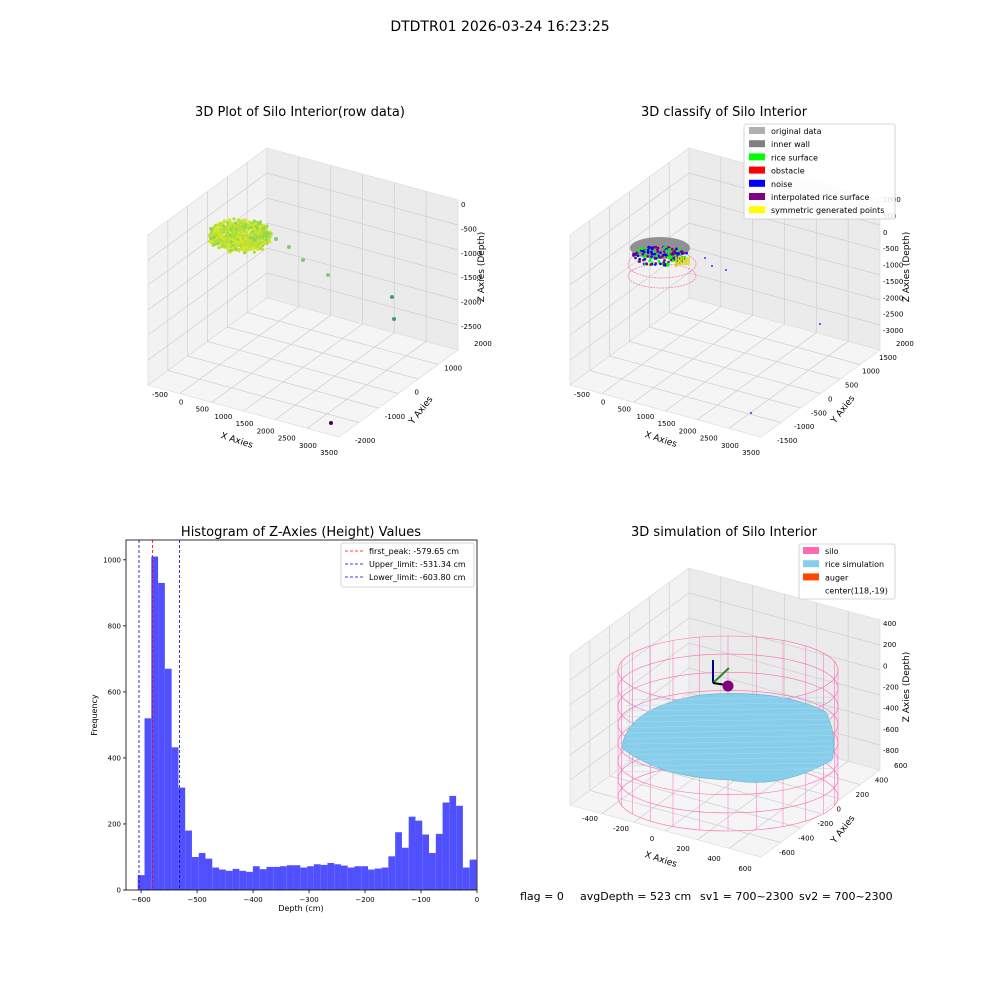 This screenshot has width=1000, height=1000. What do you see at coordinates (806, 839) in the screenshot?
I see `axis-tick-label: -400` at bounding box center [806, 839].